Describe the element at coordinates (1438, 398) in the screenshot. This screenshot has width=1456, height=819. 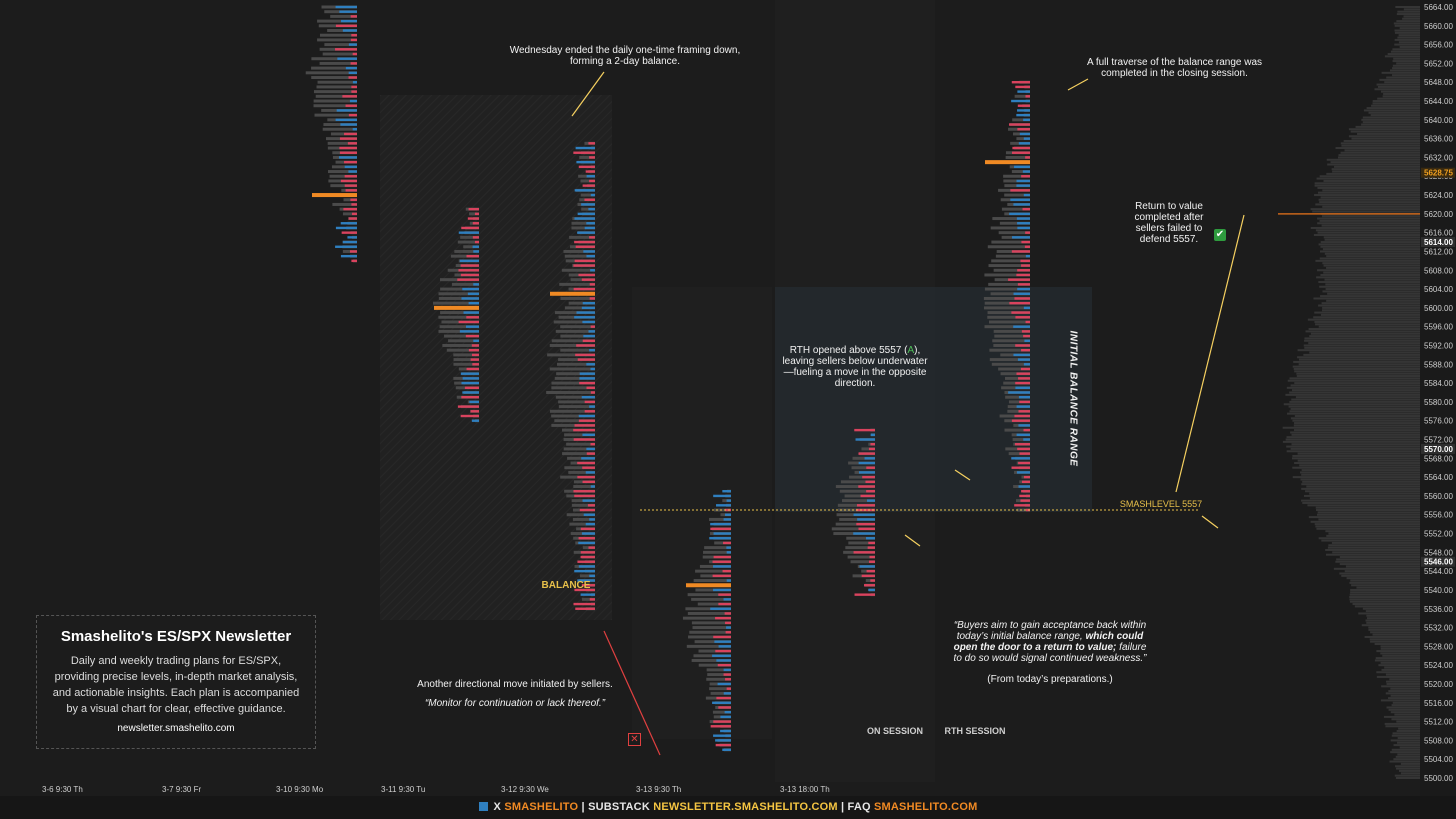
I see `price-axis-bg` at that location.